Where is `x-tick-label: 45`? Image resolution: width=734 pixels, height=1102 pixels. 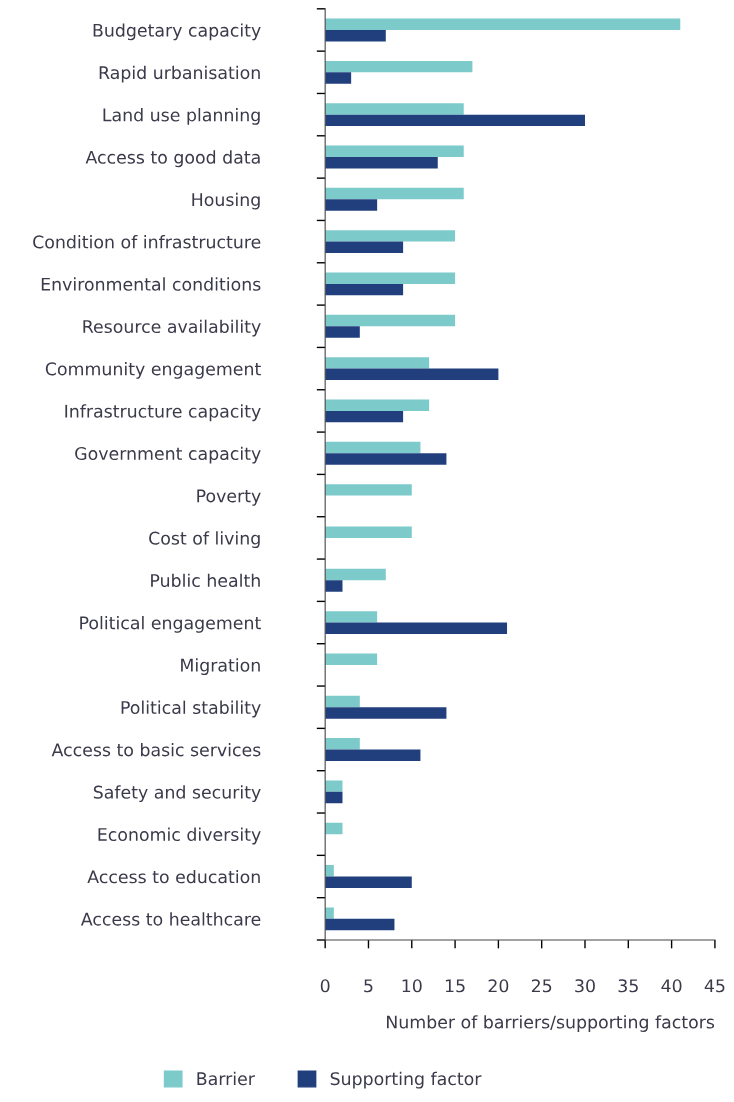 x-tick-label: 45 is located at coordinates (714, 986).